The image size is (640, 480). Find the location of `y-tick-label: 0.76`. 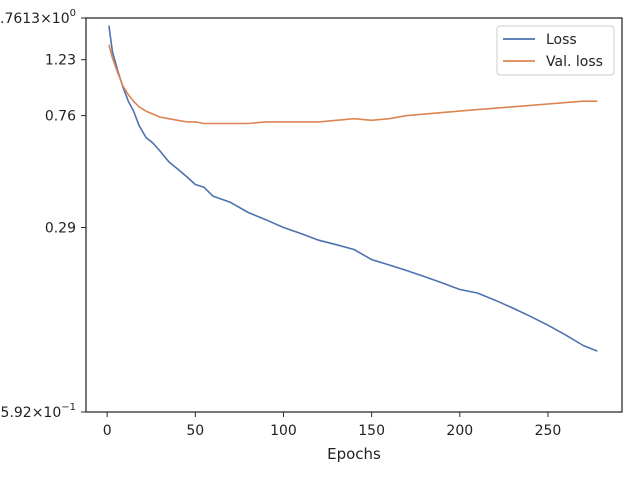

y-tick-label: 0.76 is located at coordinates (60, 117).